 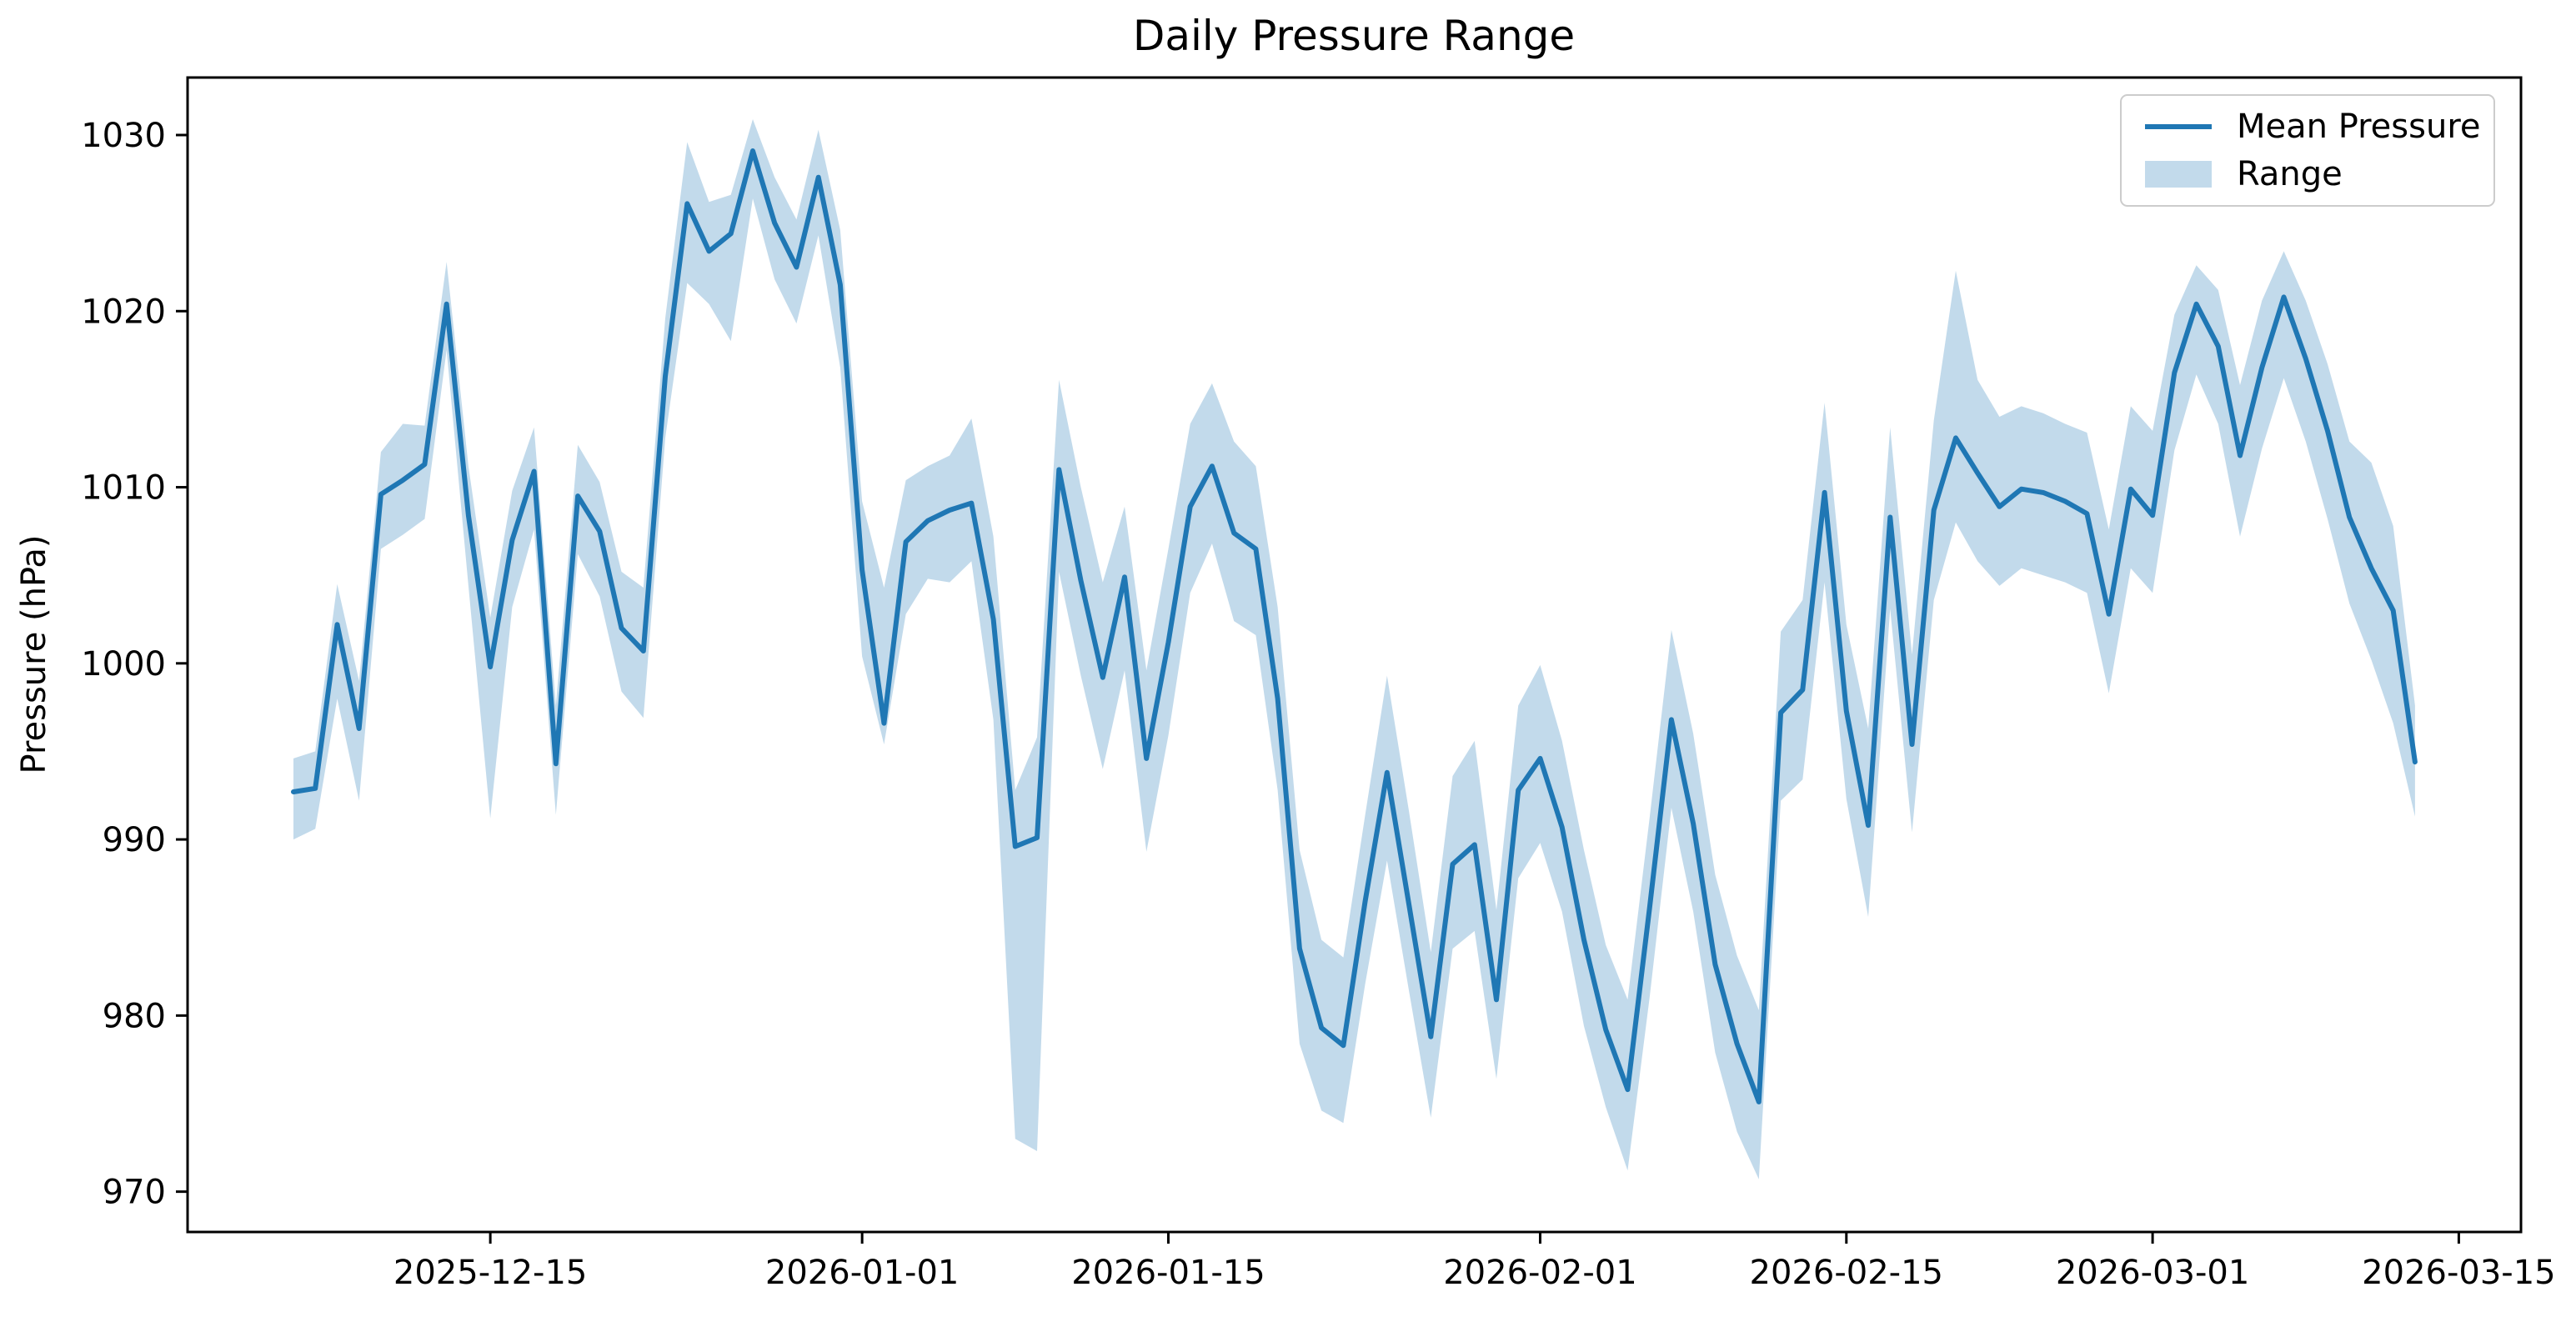 I want to click on legend: Mean Pressure Range, so click(x=2307, y=150).